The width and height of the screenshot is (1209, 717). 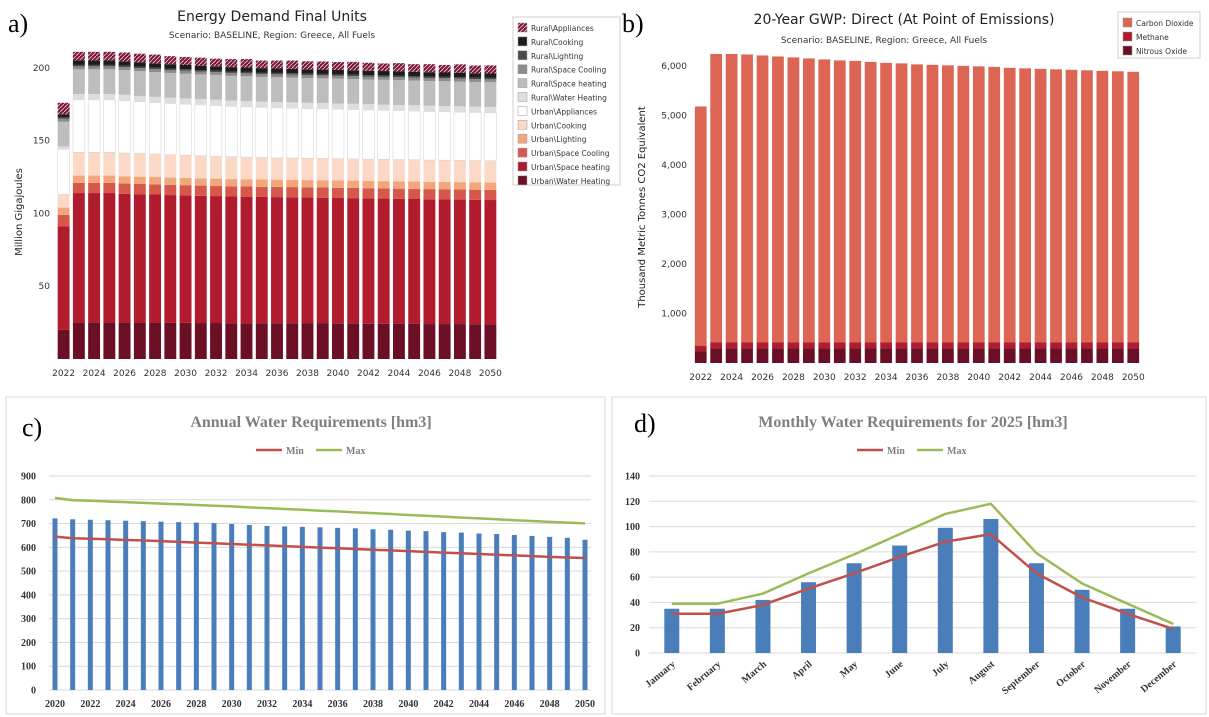 I want to click on x-tick-label: 2026, so click(x=124, y=374).